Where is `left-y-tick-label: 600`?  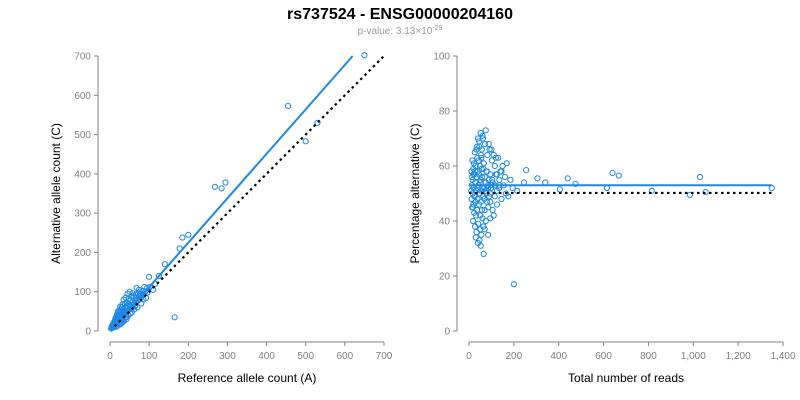 left-y-tick-label: 600 is located at coordinates (82, 96).